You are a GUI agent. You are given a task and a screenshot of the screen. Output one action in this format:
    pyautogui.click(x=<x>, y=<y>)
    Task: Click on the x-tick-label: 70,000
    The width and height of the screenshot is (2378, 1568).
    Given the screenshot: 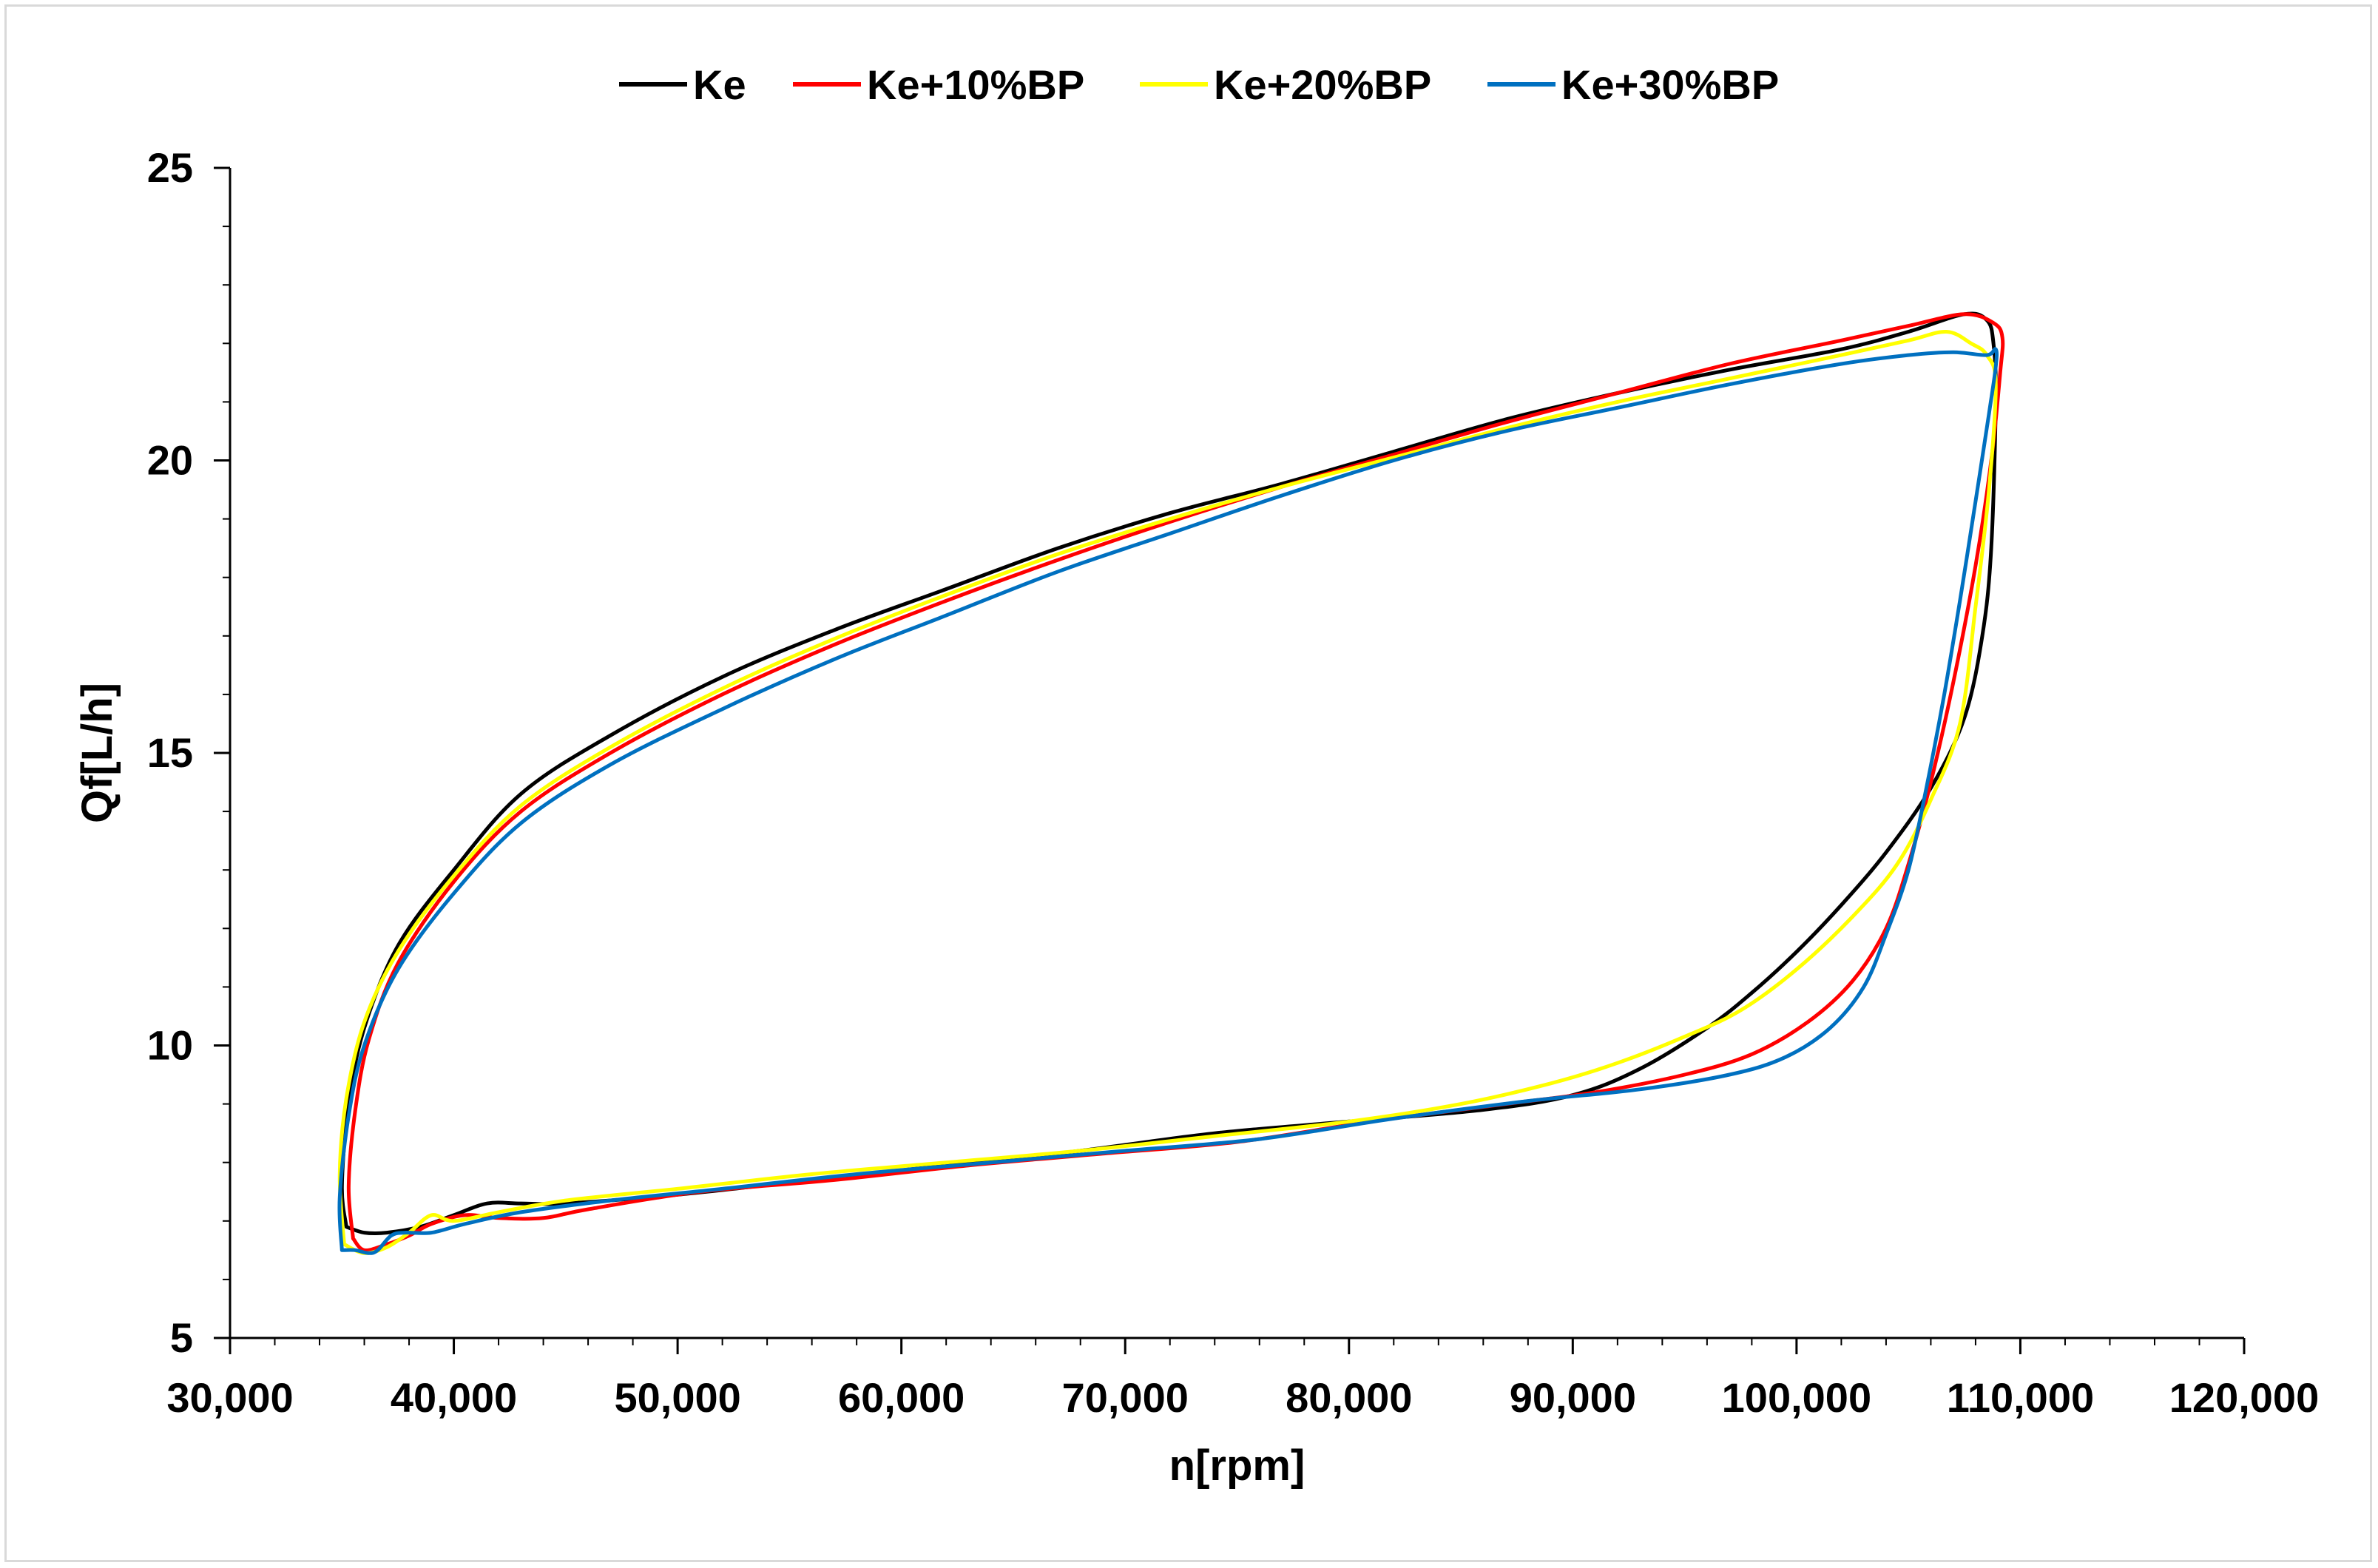 What is the action you would take?
    pyautogui.click(x=1125, y=1397)
    